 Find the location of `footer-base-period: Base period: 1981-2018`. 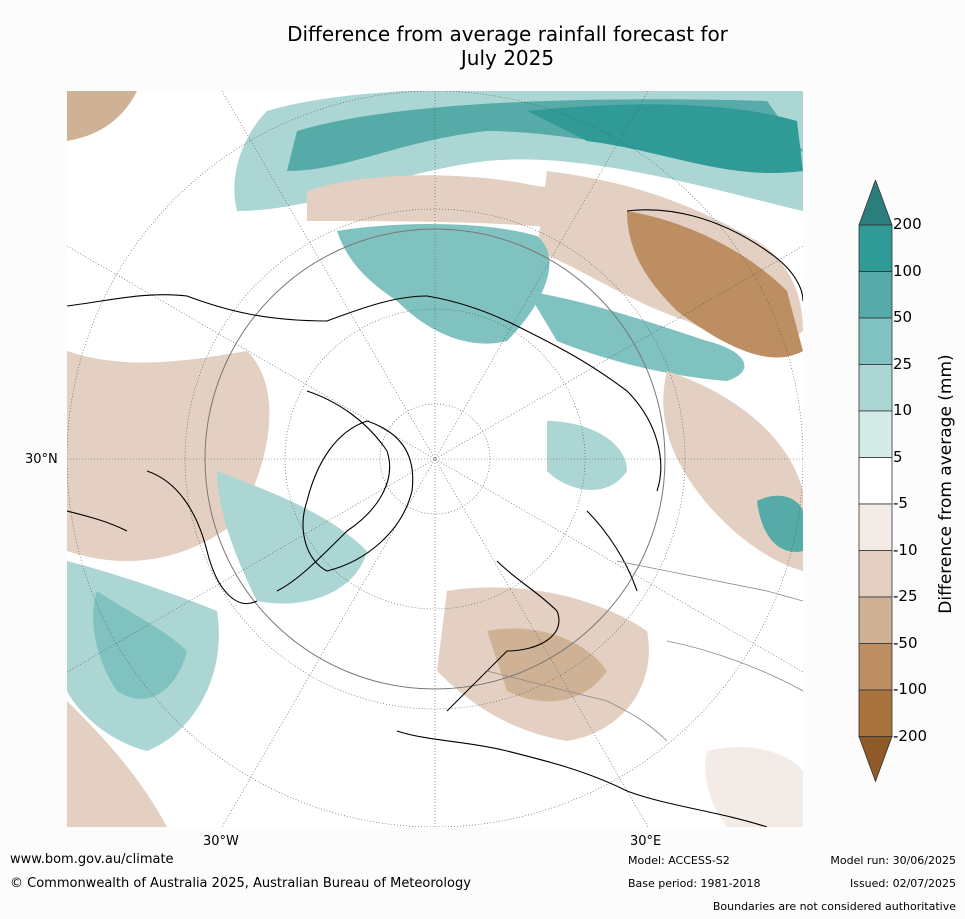

footer-base-period: Base period: 1981-2018 is located at coordinates (694, 883).